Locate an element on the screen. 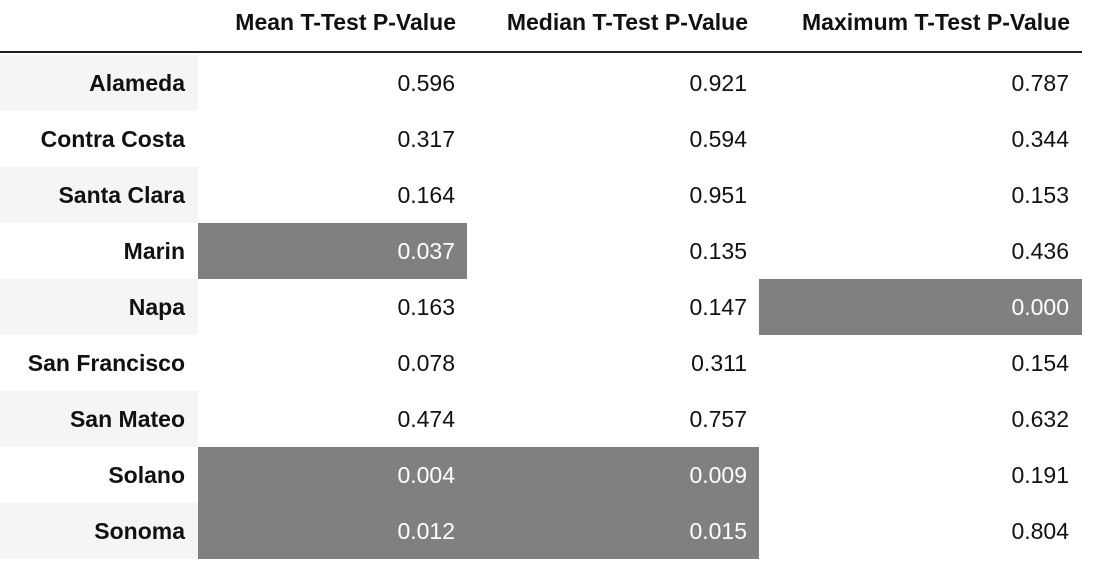  table-row: Solano 0.004 0.009 0.191 is located at coordinates (541, 475).